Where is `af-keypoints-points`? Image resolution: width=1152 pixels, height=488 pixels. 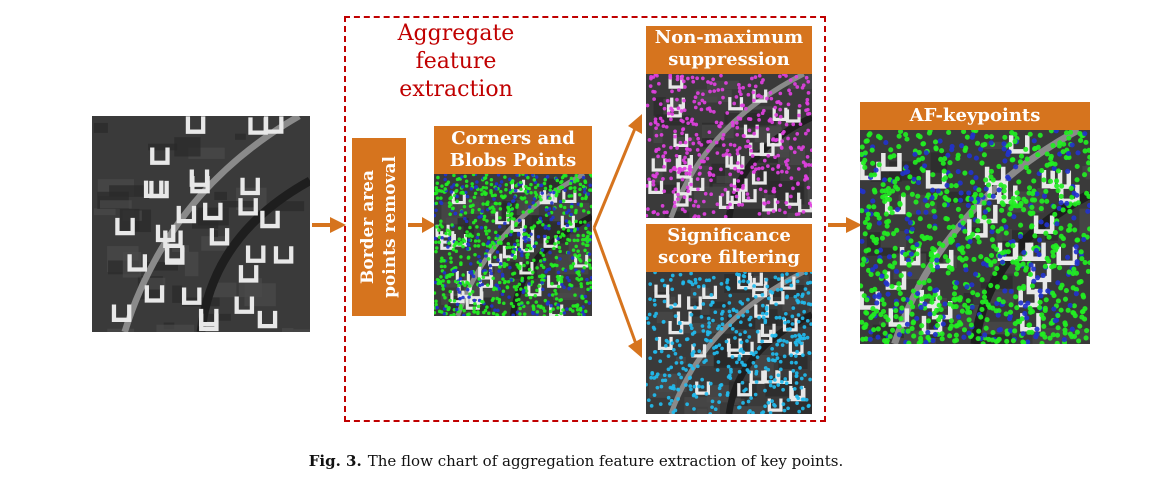 af-keypoints-points is located at coordinates (975, 237).